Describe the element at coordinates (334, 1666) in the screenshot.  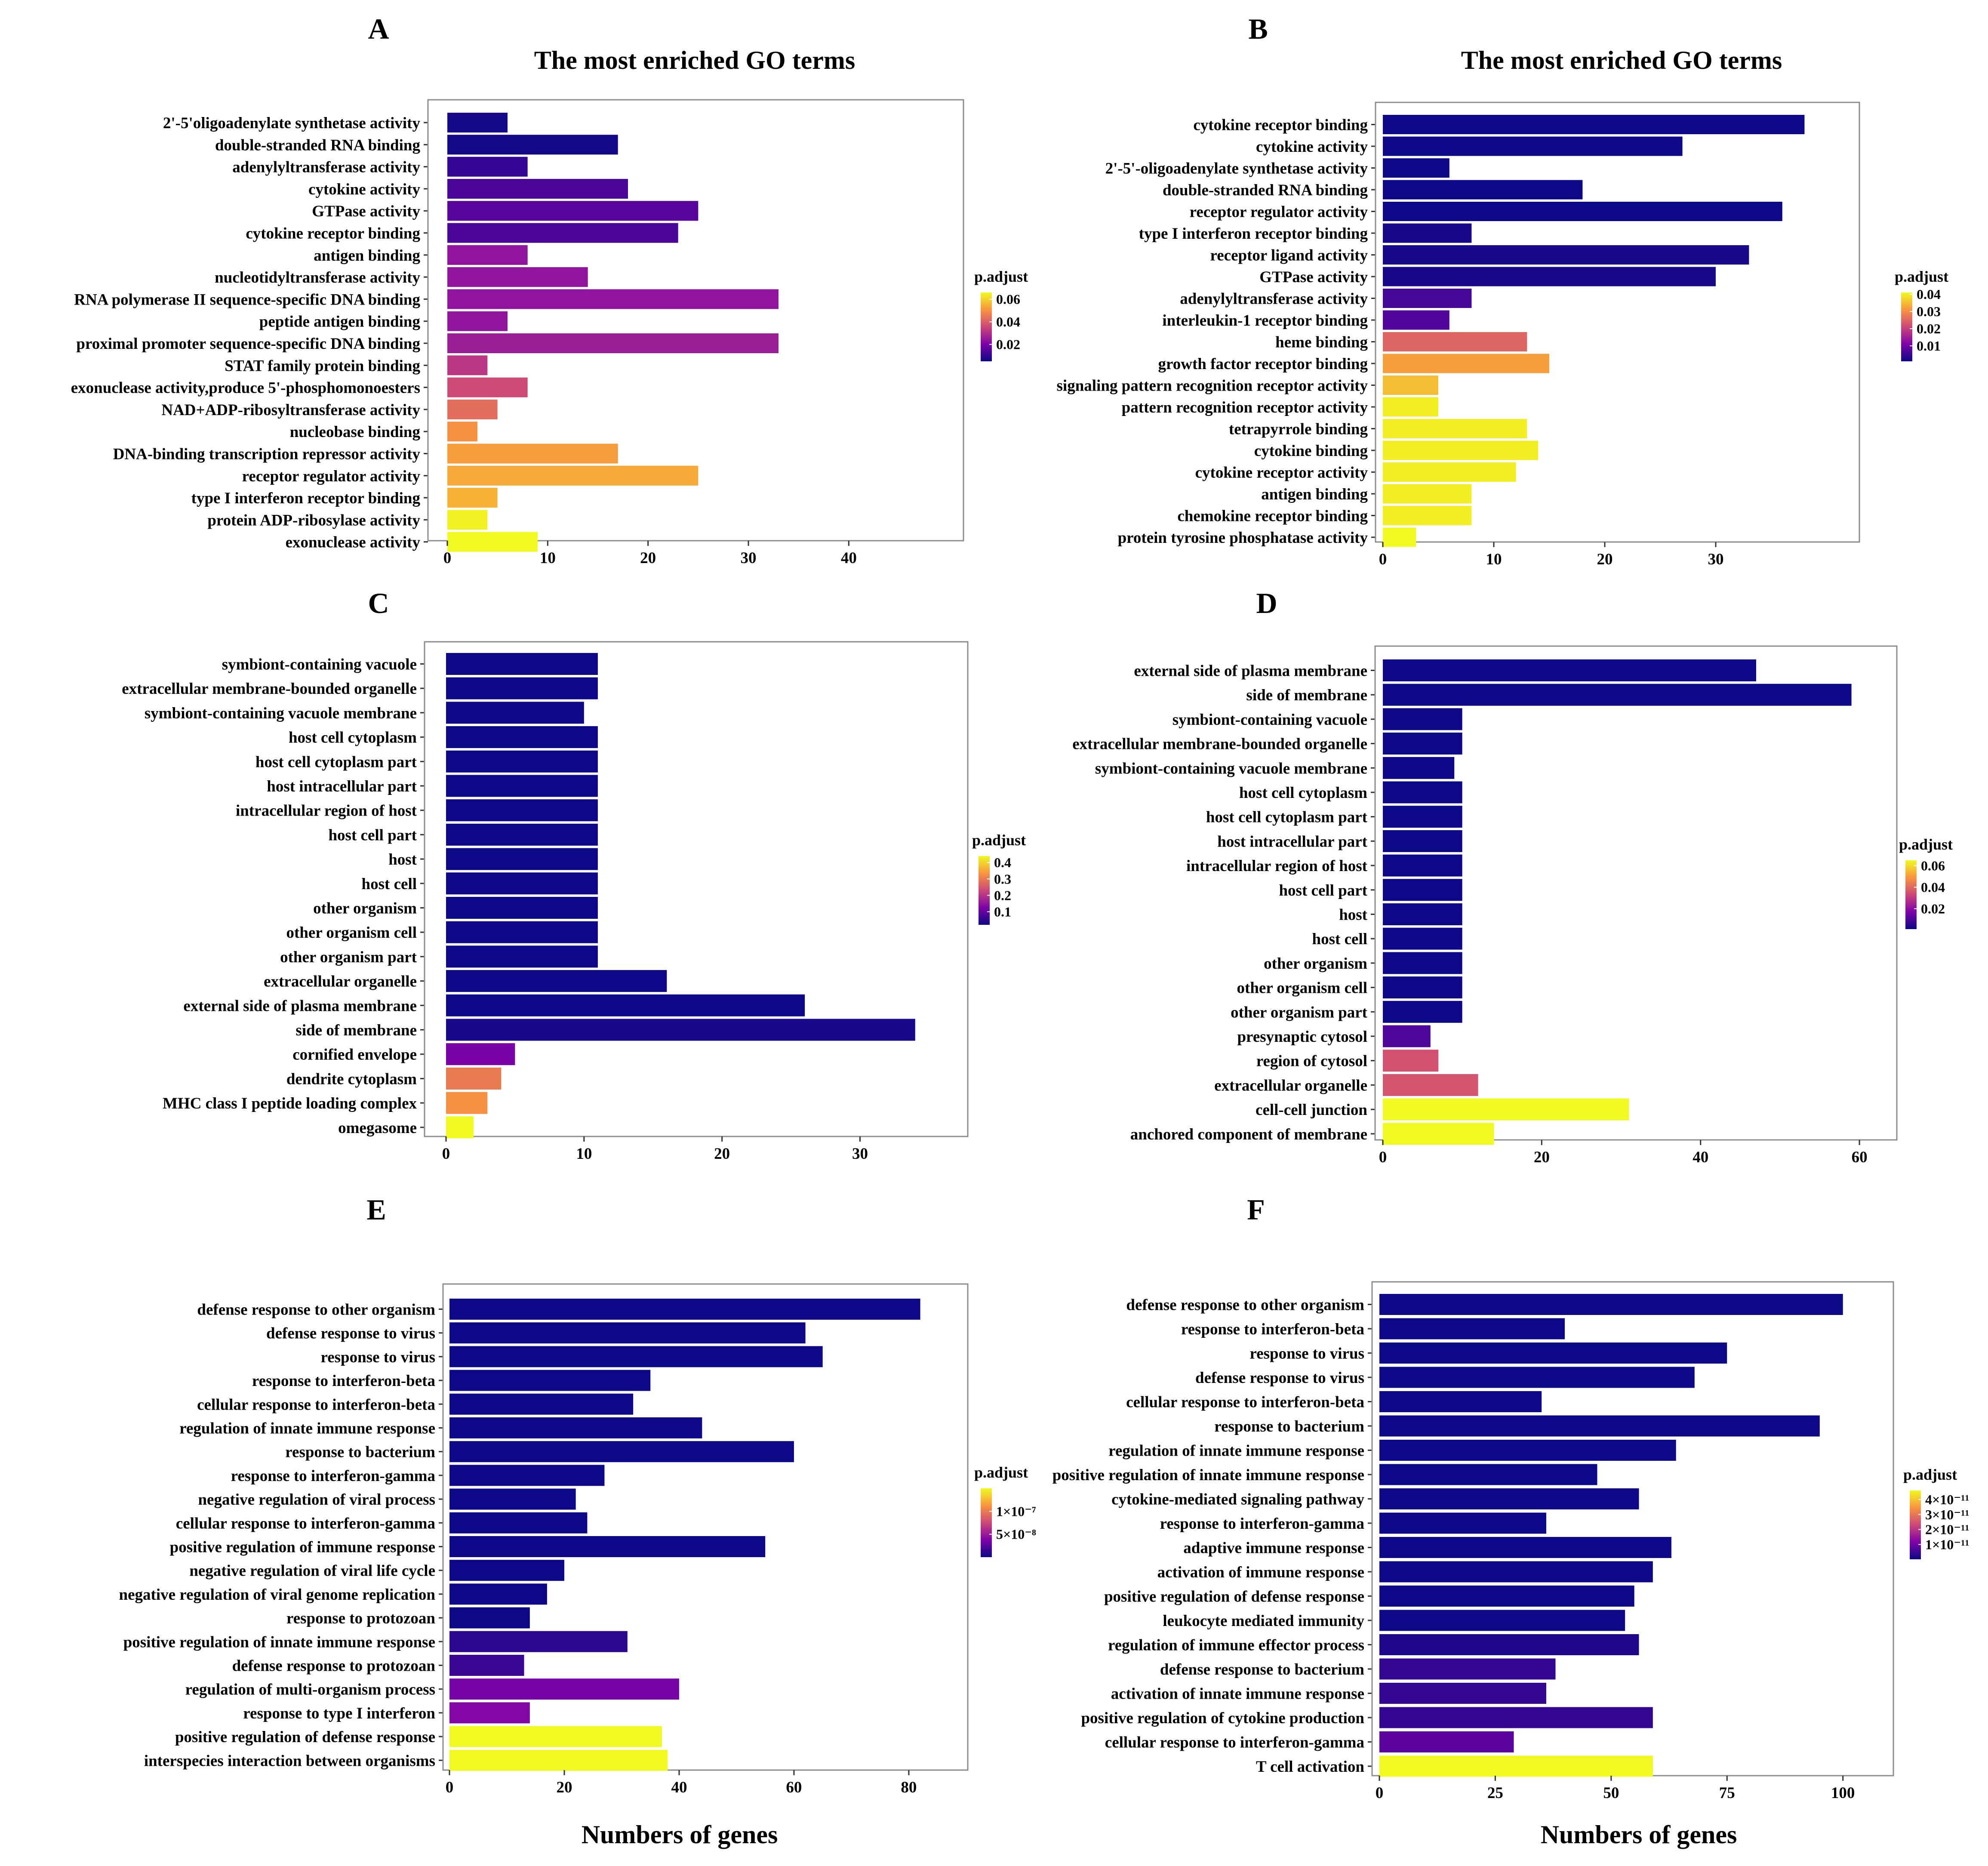
I see `y-tick-label: defense response to protozoan` at that location.